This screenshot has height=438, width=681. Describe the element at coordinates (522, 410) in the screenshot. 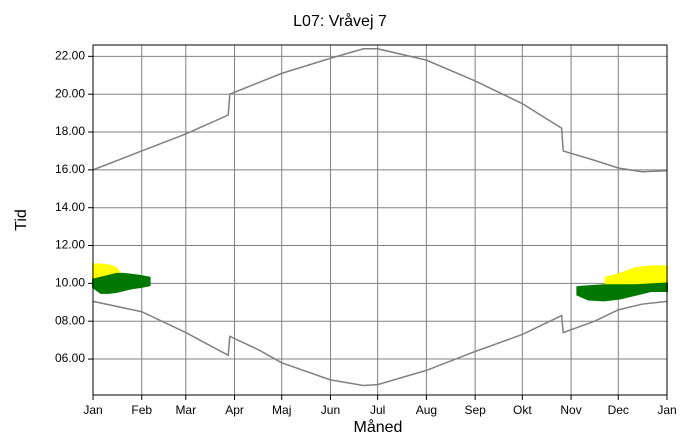

I see `x-tick-label: Okt` at that location.